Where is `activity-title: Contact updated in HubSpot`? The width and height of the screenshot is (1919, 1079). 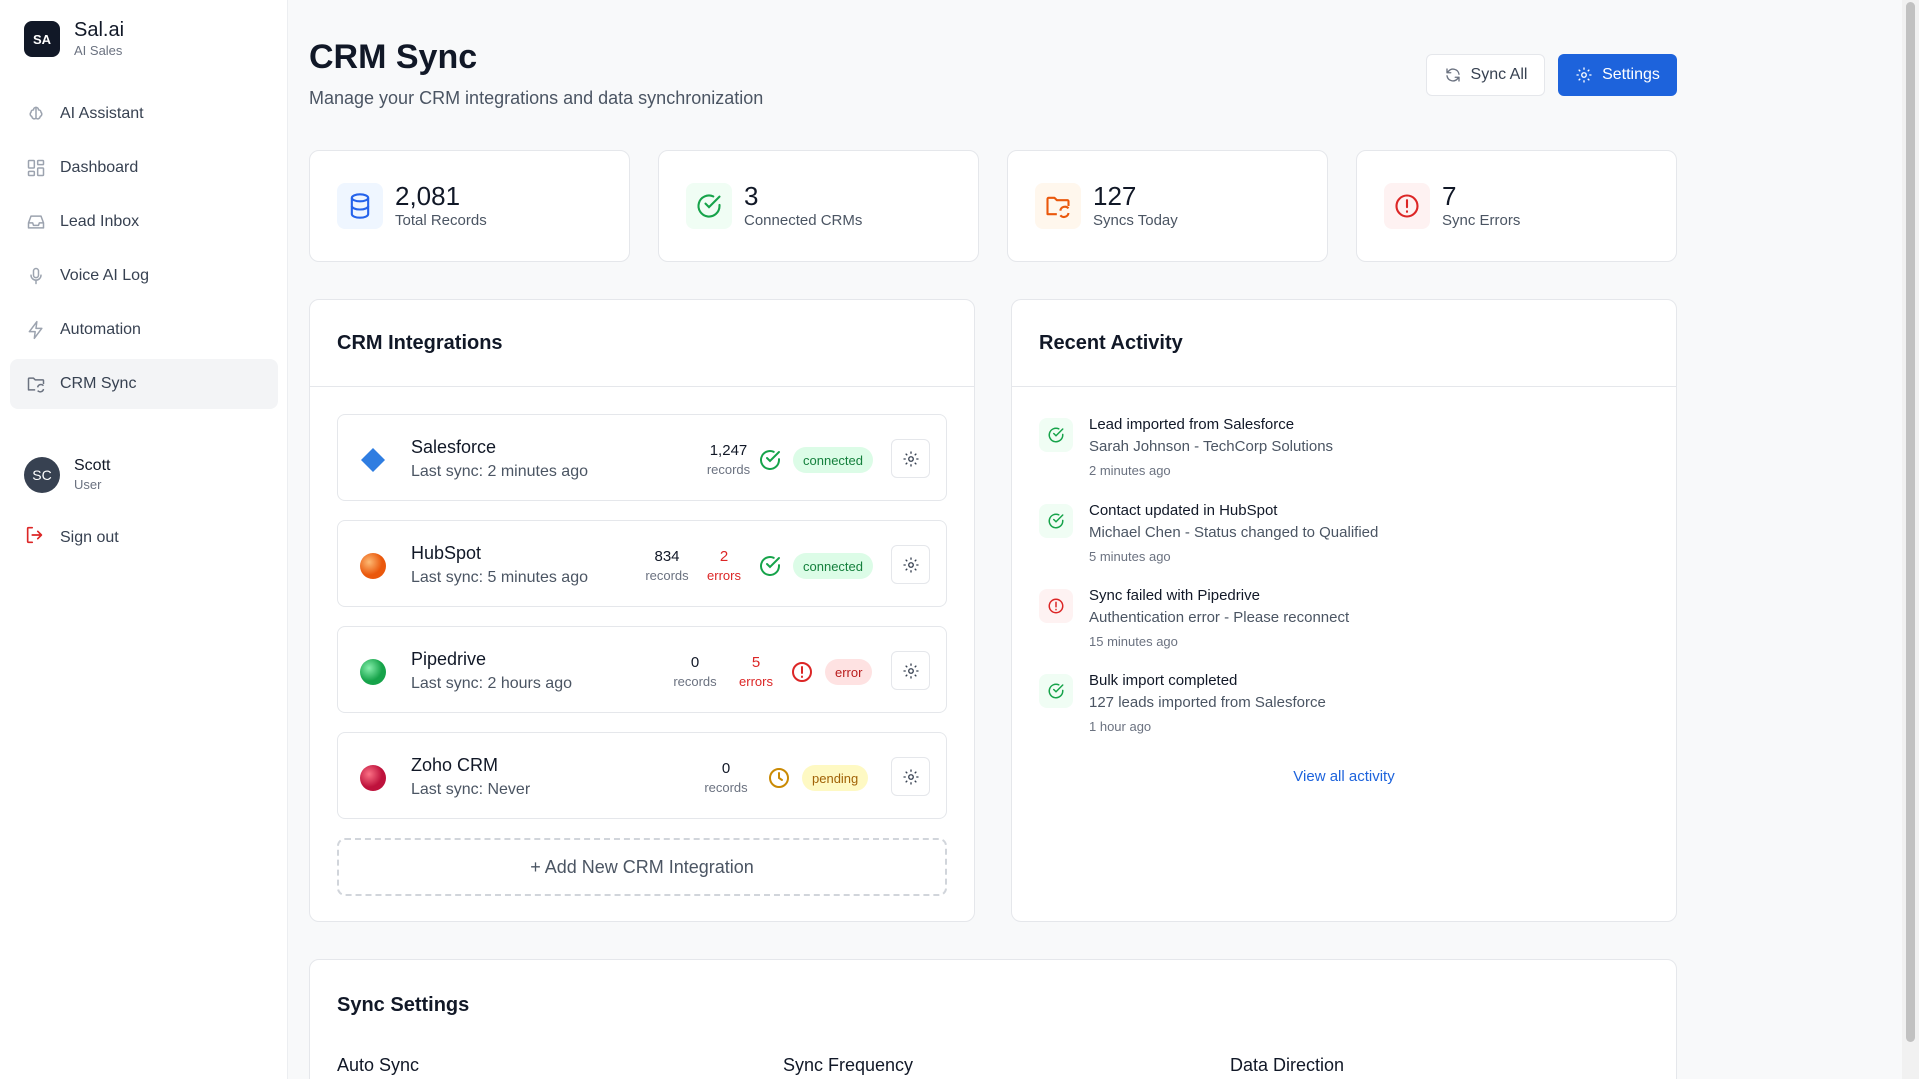 activity-title: Contact updated in HubSpot is located at coordinates (1183, 510).